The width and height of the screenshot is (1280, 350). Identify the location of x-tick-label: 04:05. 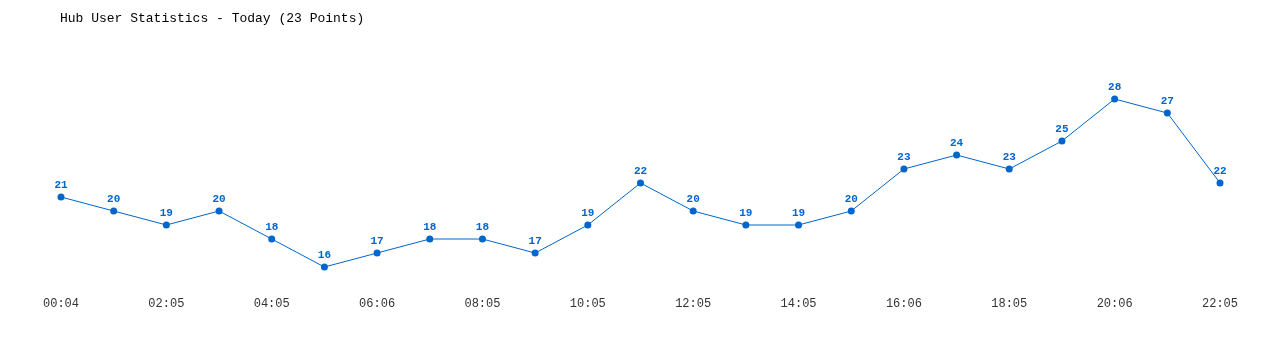
(271, 304).